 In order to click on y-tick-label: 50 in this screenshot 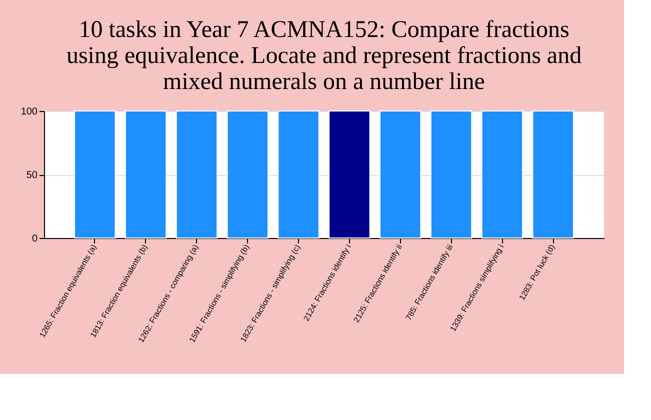, I will do `click(32, 175)`.